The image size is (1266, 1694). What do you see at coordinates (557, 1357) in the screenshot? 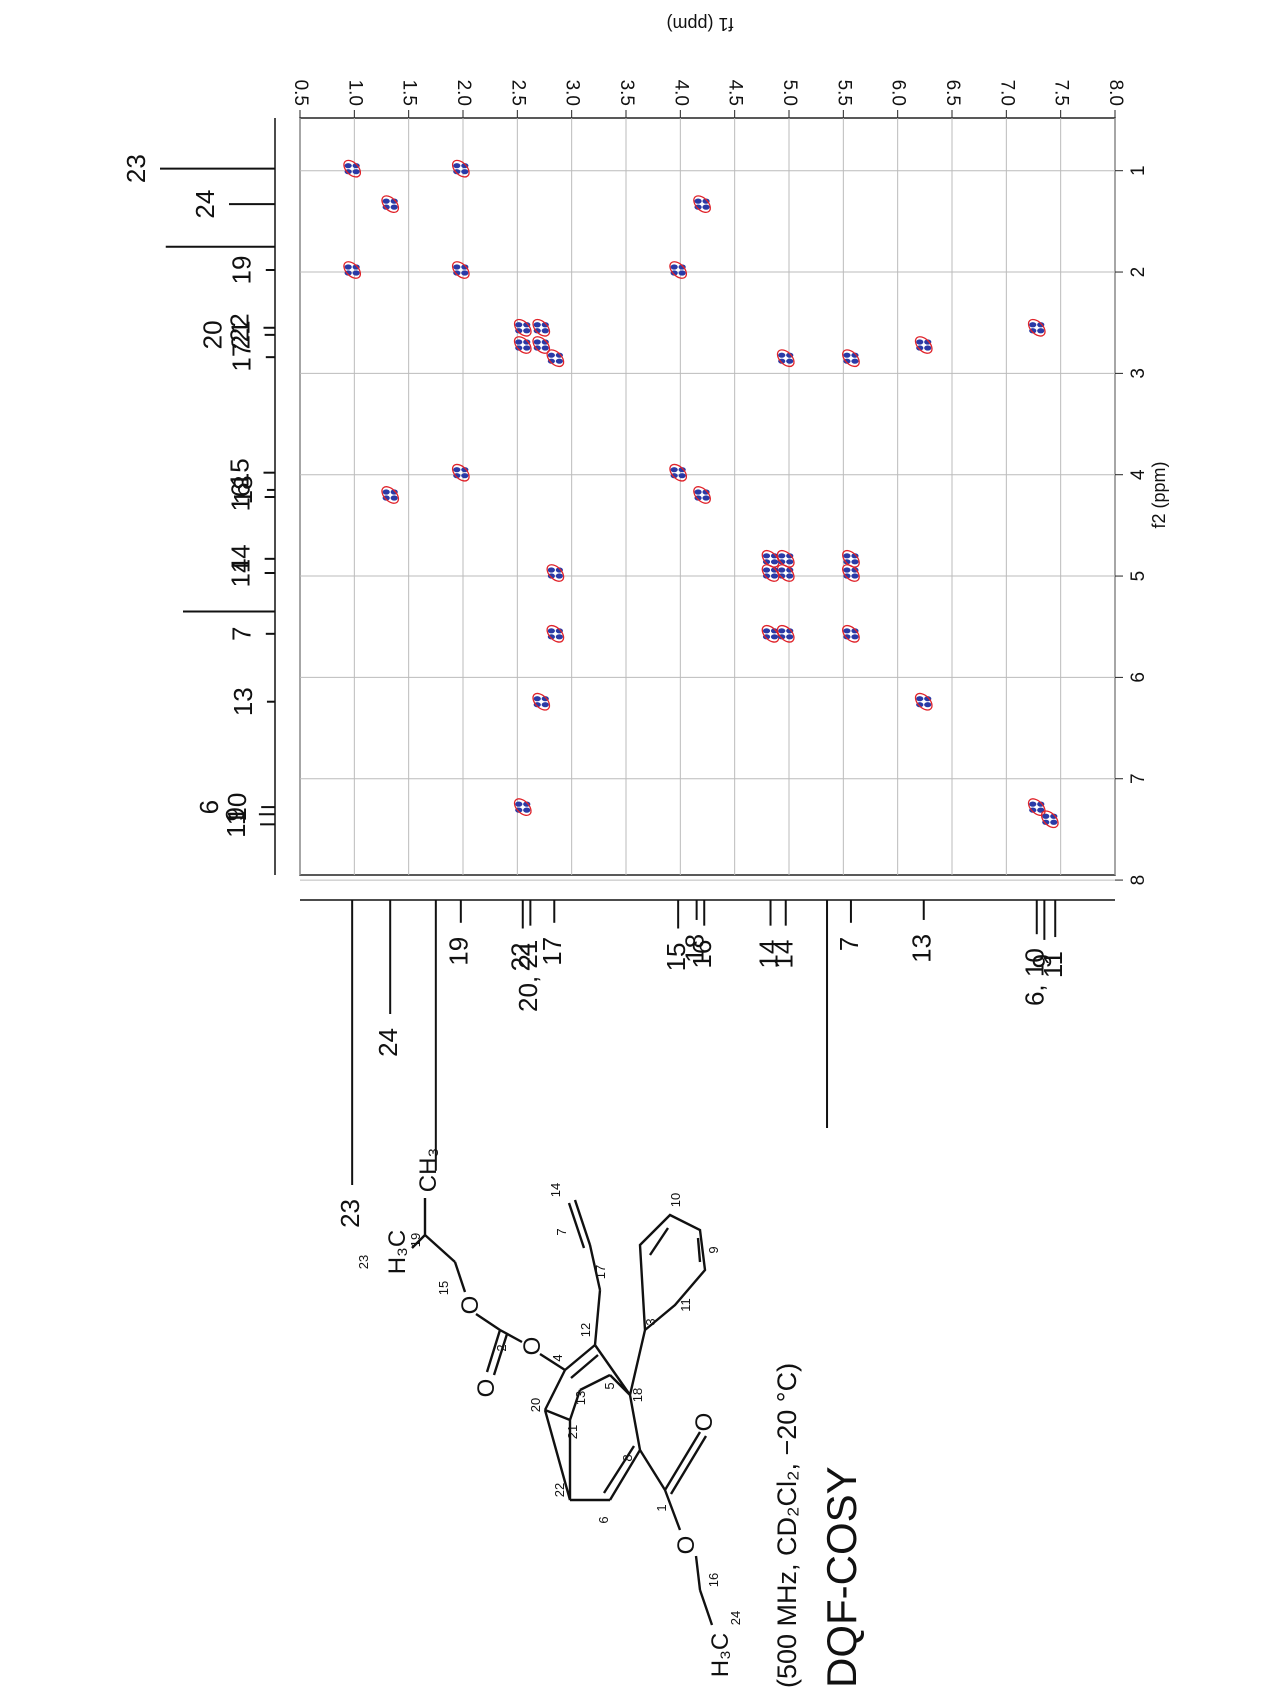
I see `atom-number: 4` at bounding box center [557, 1357].